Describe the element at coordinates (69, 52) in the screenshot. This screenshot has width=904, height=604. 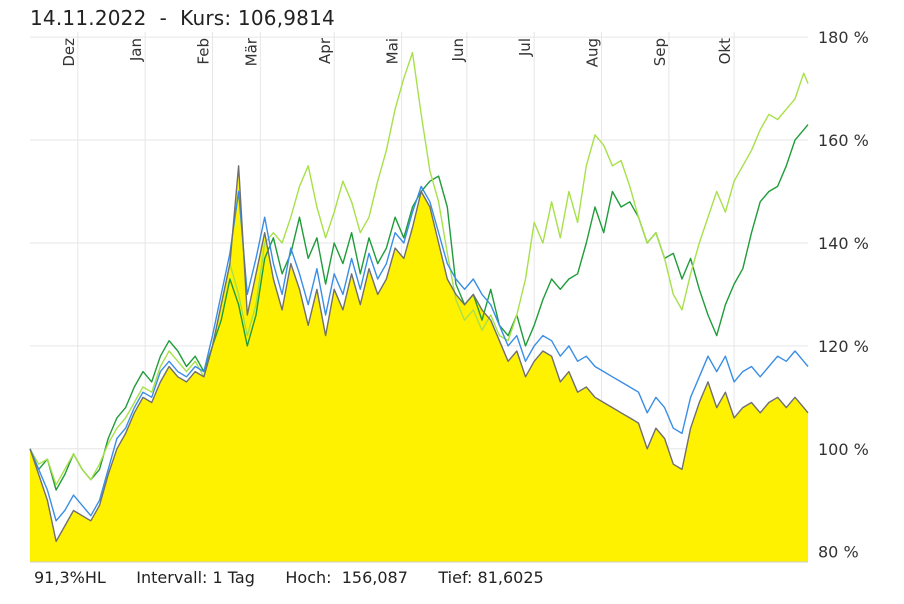
I see `x-tick-label: Dez` at that location.